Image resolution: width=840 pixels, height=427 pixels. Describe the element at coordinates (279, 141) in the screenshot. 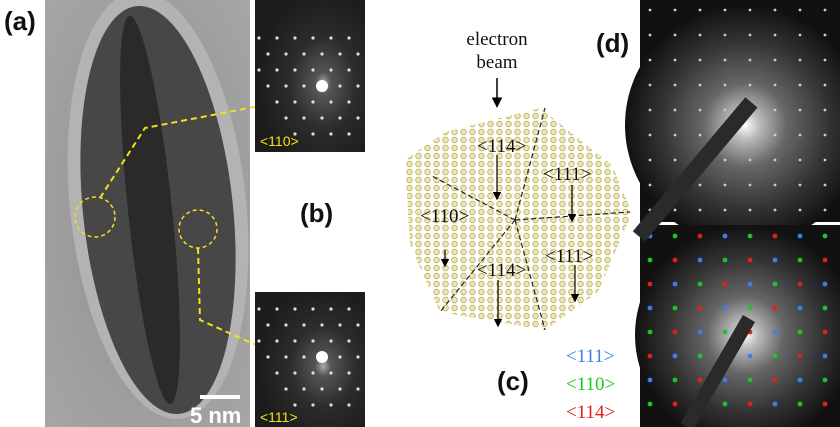

I see `fft-label: <110>` at that location.